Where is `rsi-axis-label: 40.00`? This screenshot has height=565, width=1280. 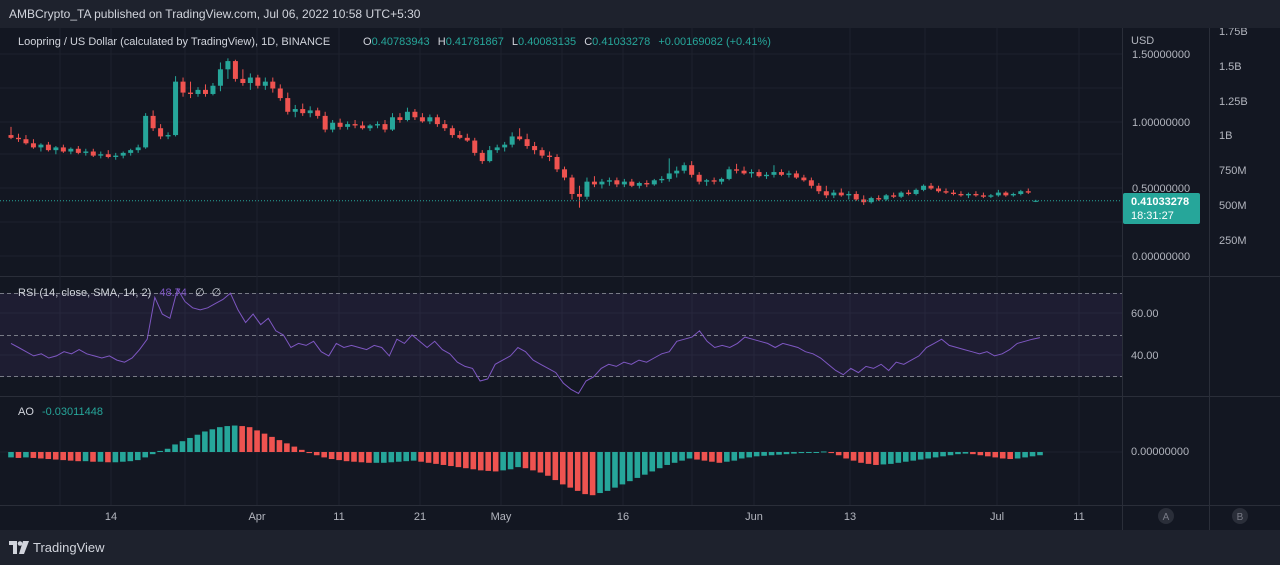 rsi-axis-label: 40.00 is located at coordinates (1145, 356).